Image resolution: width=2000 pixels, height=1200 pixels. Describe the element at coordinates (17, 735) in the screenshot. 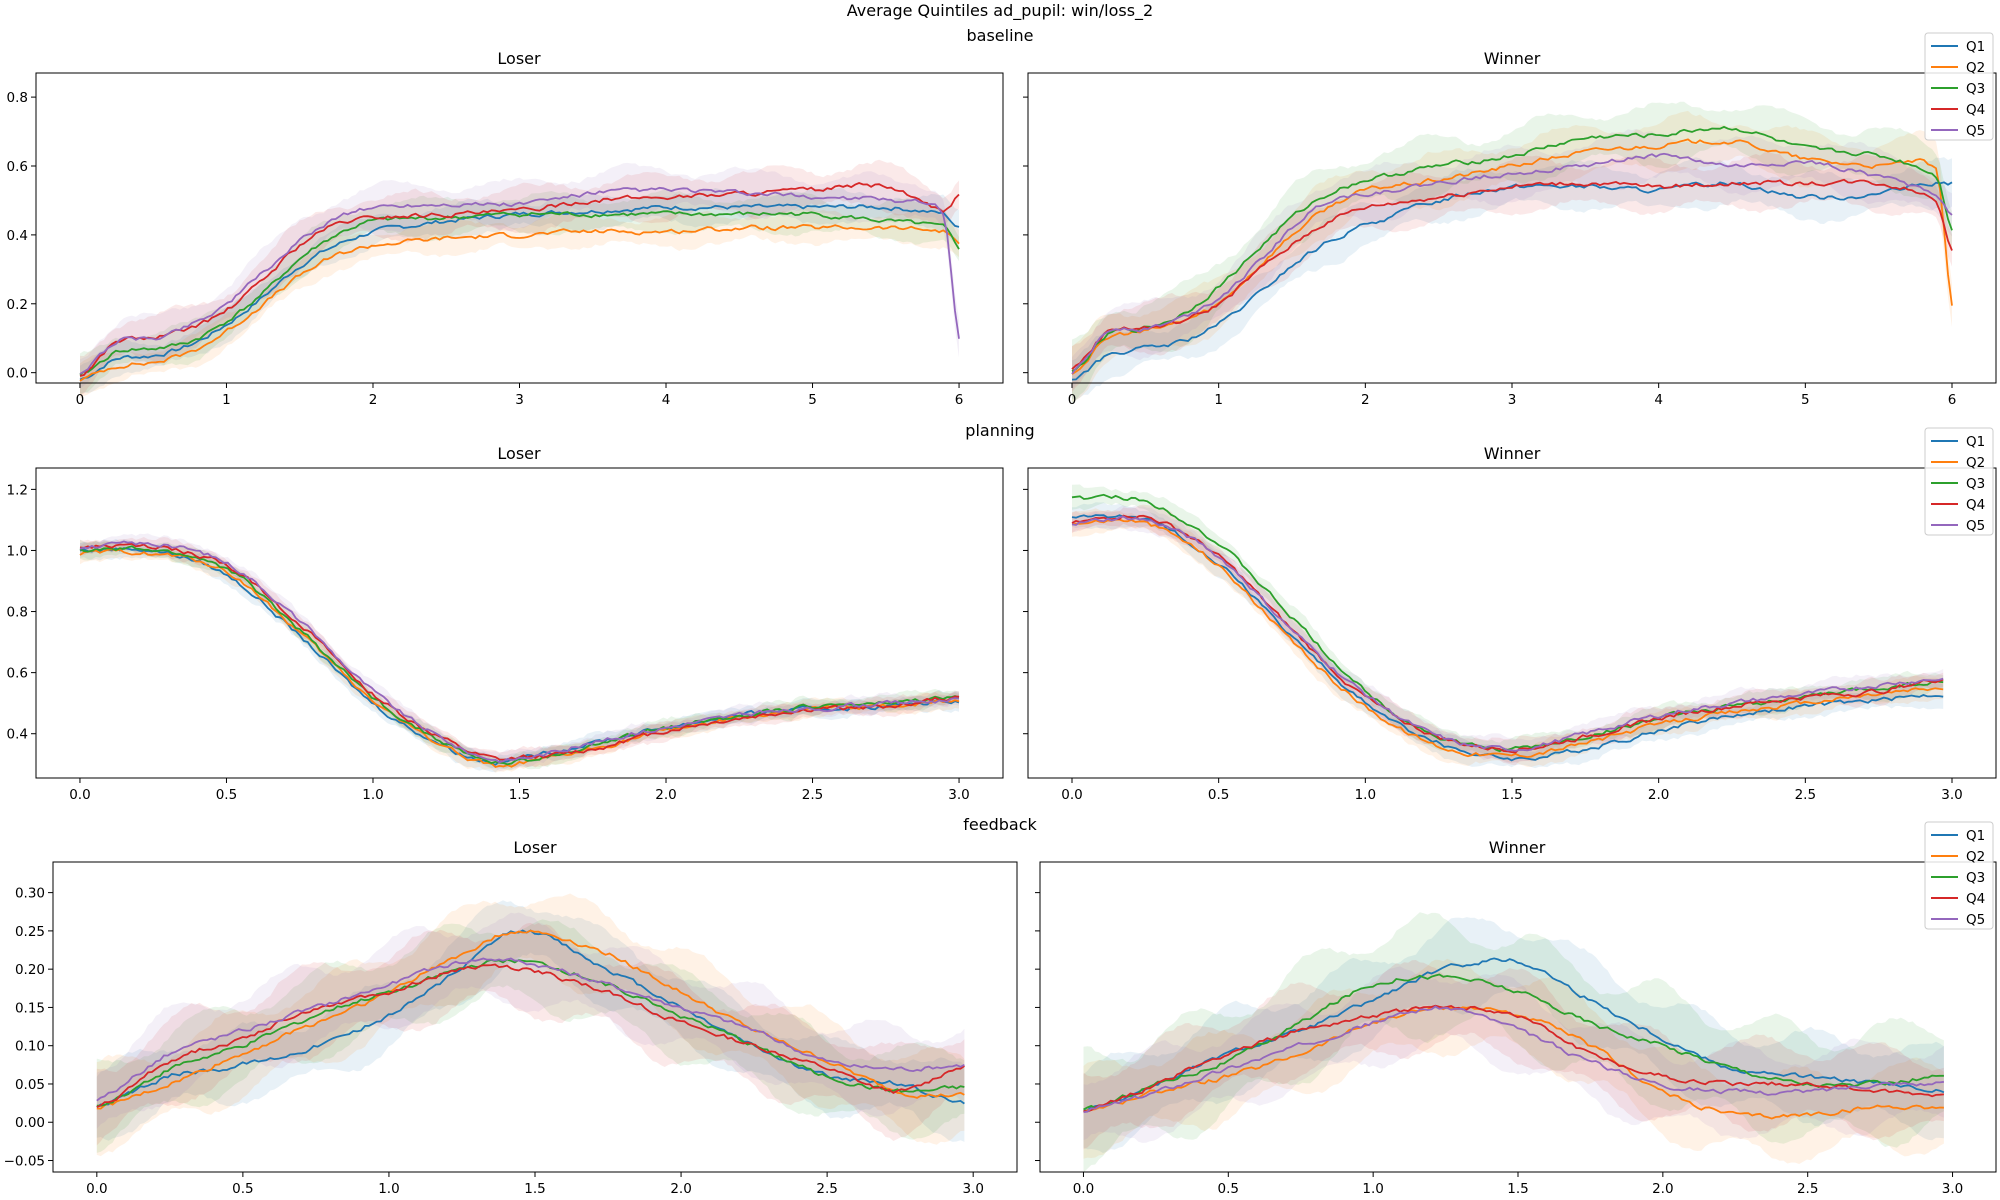

I see `y-tick-label: 0.4` at that location.